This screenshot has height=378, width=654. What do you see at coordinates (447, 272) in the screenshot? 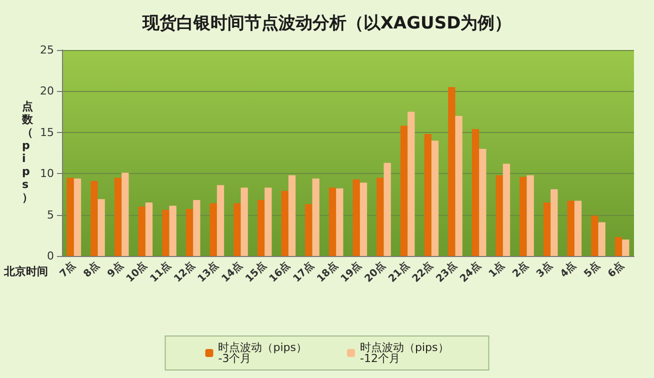
I see `x-tick-label: 23点` at bounding box center [447, 272].